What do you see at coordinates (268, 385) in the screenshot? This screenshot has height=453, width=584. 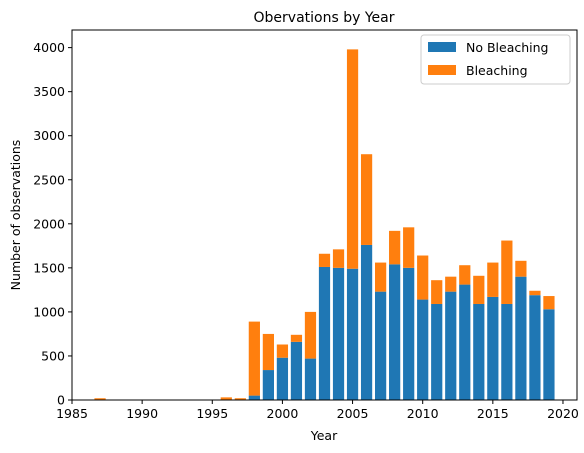 I see `bar-no-bleaching-1999` at bounding box center [268, 385].